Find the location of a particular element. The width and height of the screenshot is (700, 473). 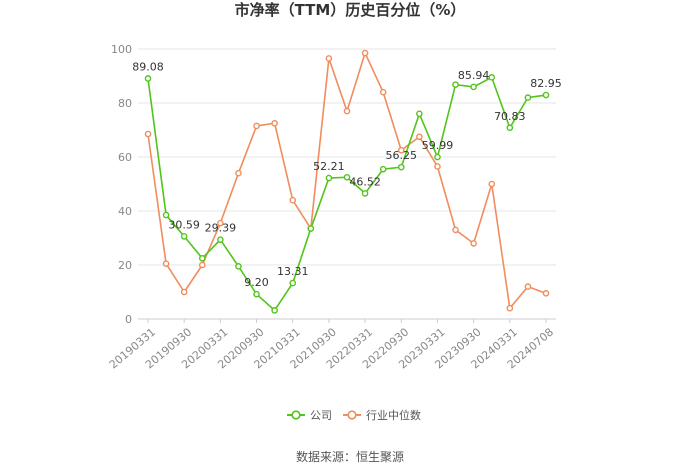

legend-marker-industry-median is located at coordinates (352, 415).